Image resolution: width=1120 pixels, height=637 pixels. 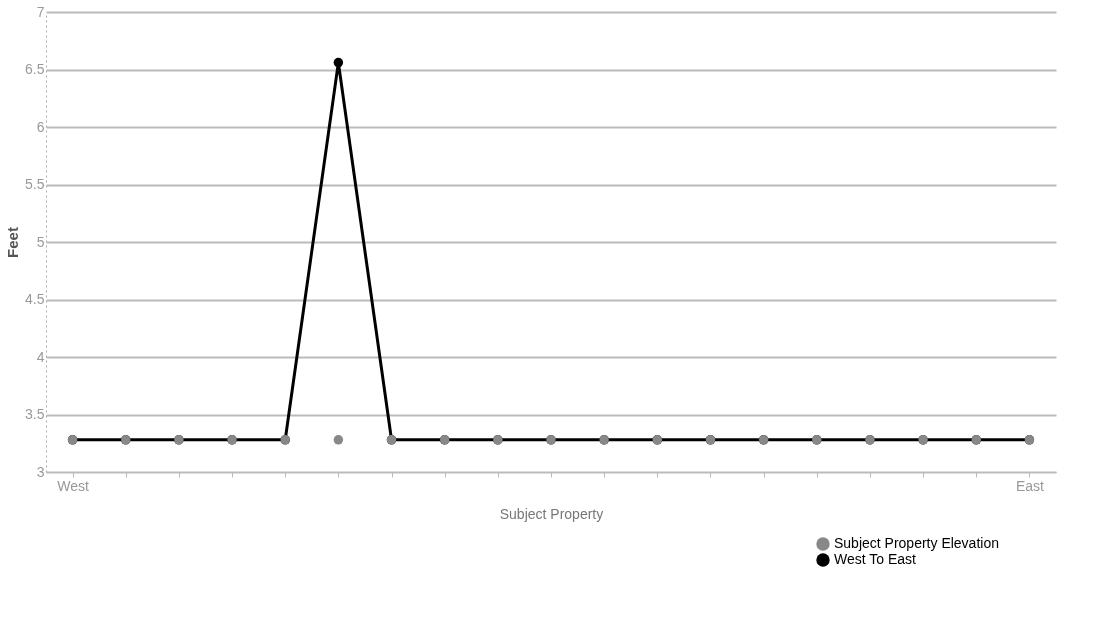 I want to click on y-axis-title: Feet, so click(x=13, y=242).